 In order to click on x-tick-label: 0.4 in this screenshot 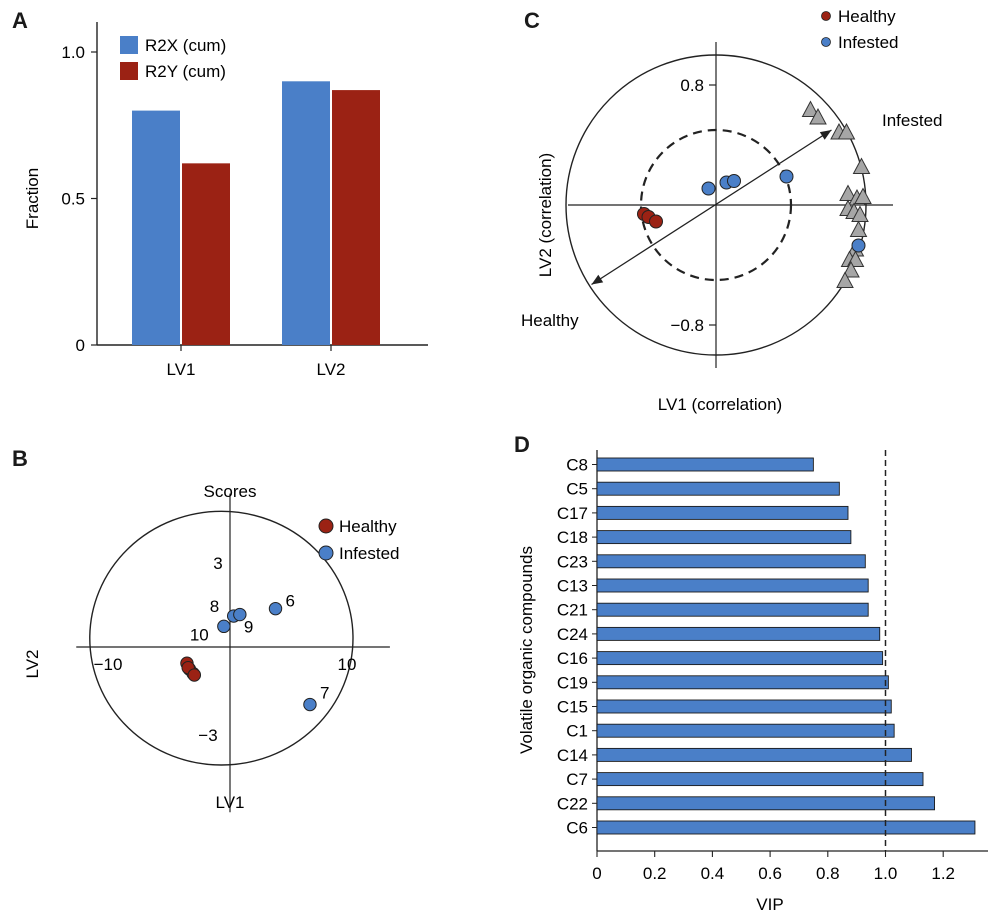, I will do `click(713, 873)`.